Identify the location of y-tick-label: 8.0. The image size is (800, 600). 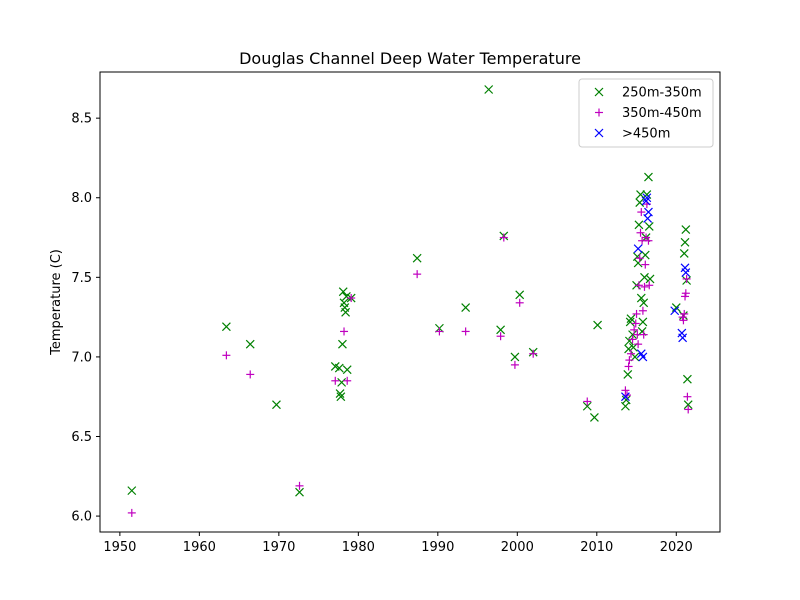
(81, 198).